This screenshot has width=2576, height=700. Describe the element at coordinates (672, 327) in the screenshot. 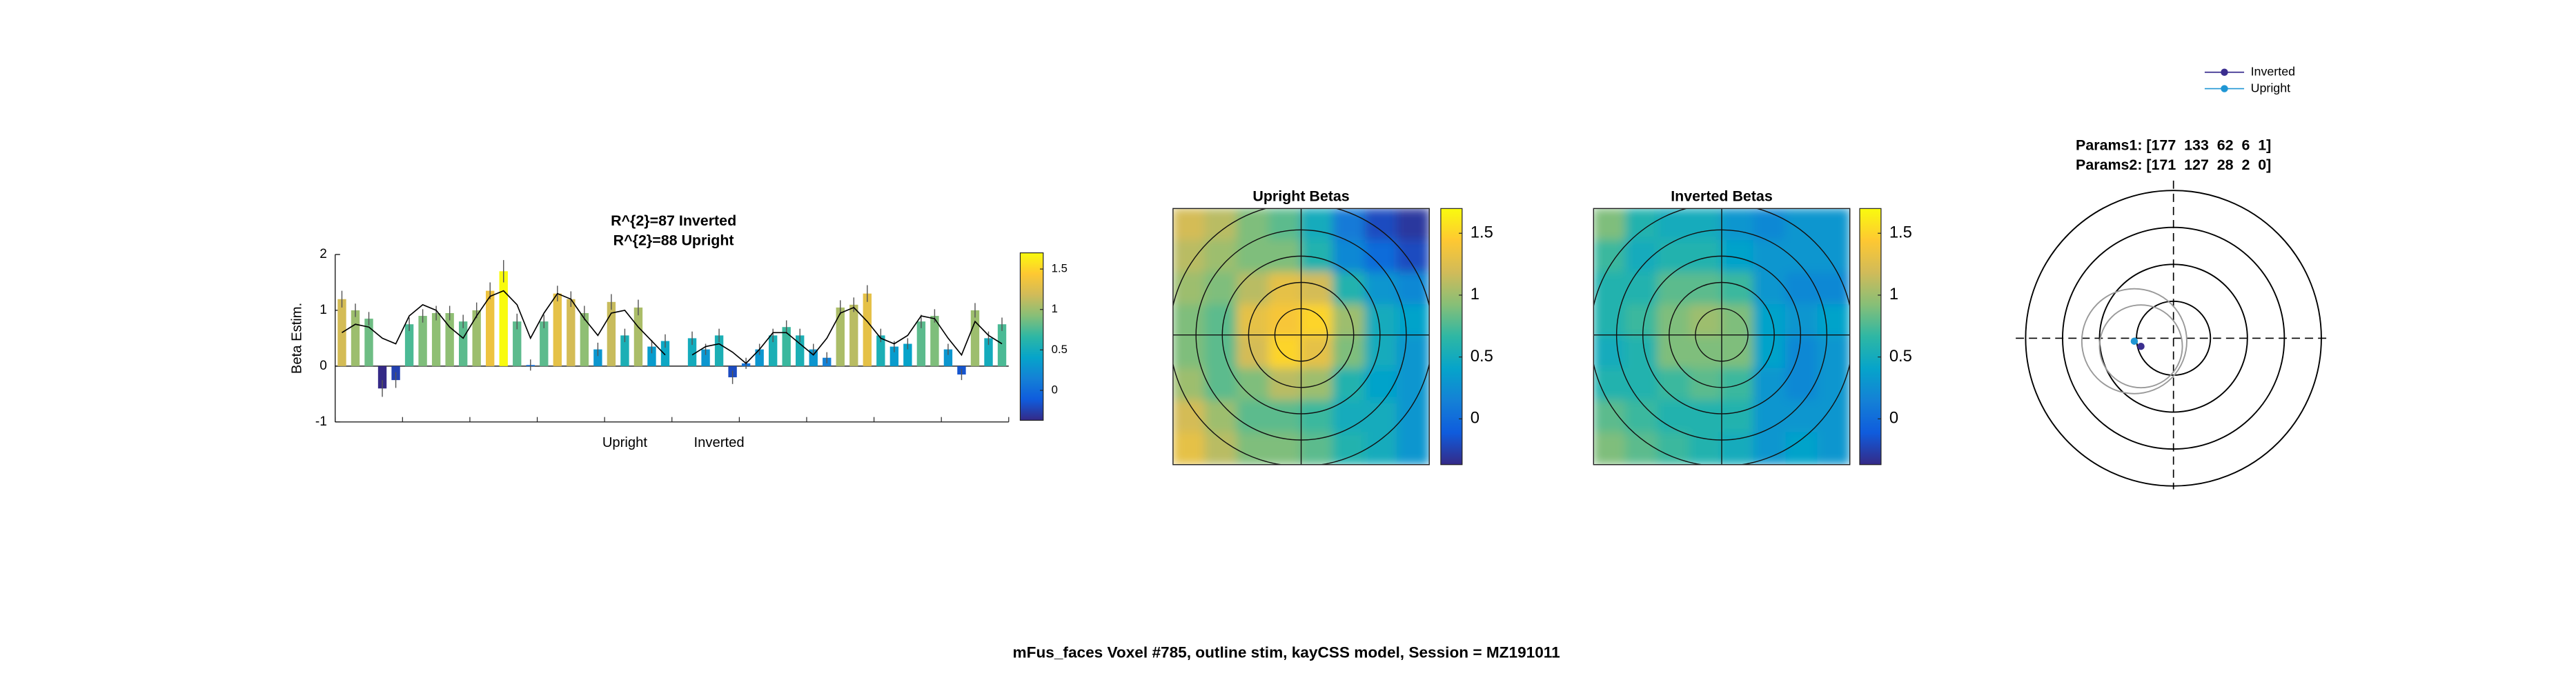

I see `fit-line` at that location.